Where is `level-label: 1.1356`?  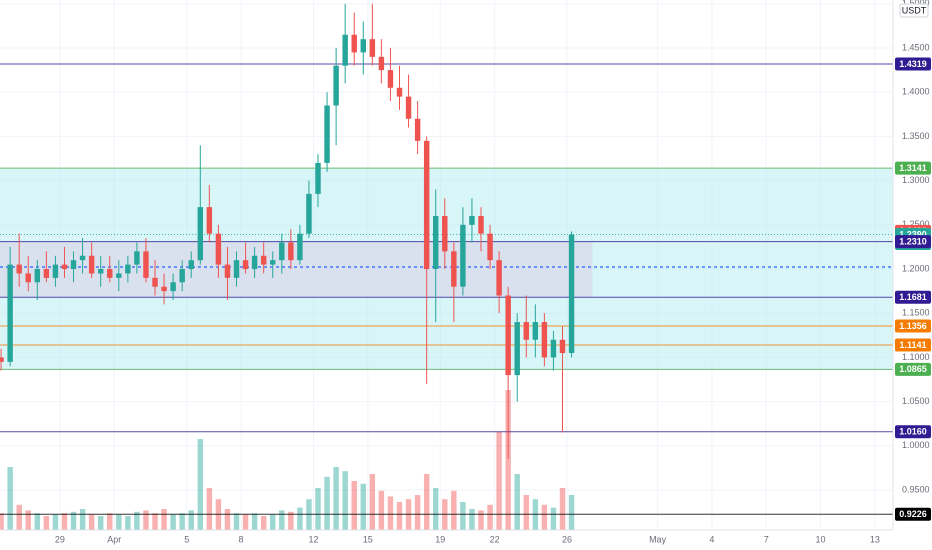 level-label: 1.1356 is located at coordinates (913, 326).